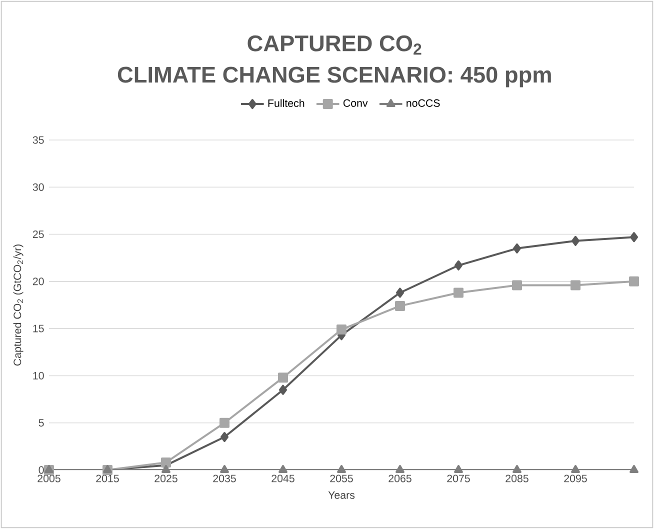 Image resolution: width=654 pixels, height=529 pixels. I want to click on y-tick-label: 15, so click(38, 328).